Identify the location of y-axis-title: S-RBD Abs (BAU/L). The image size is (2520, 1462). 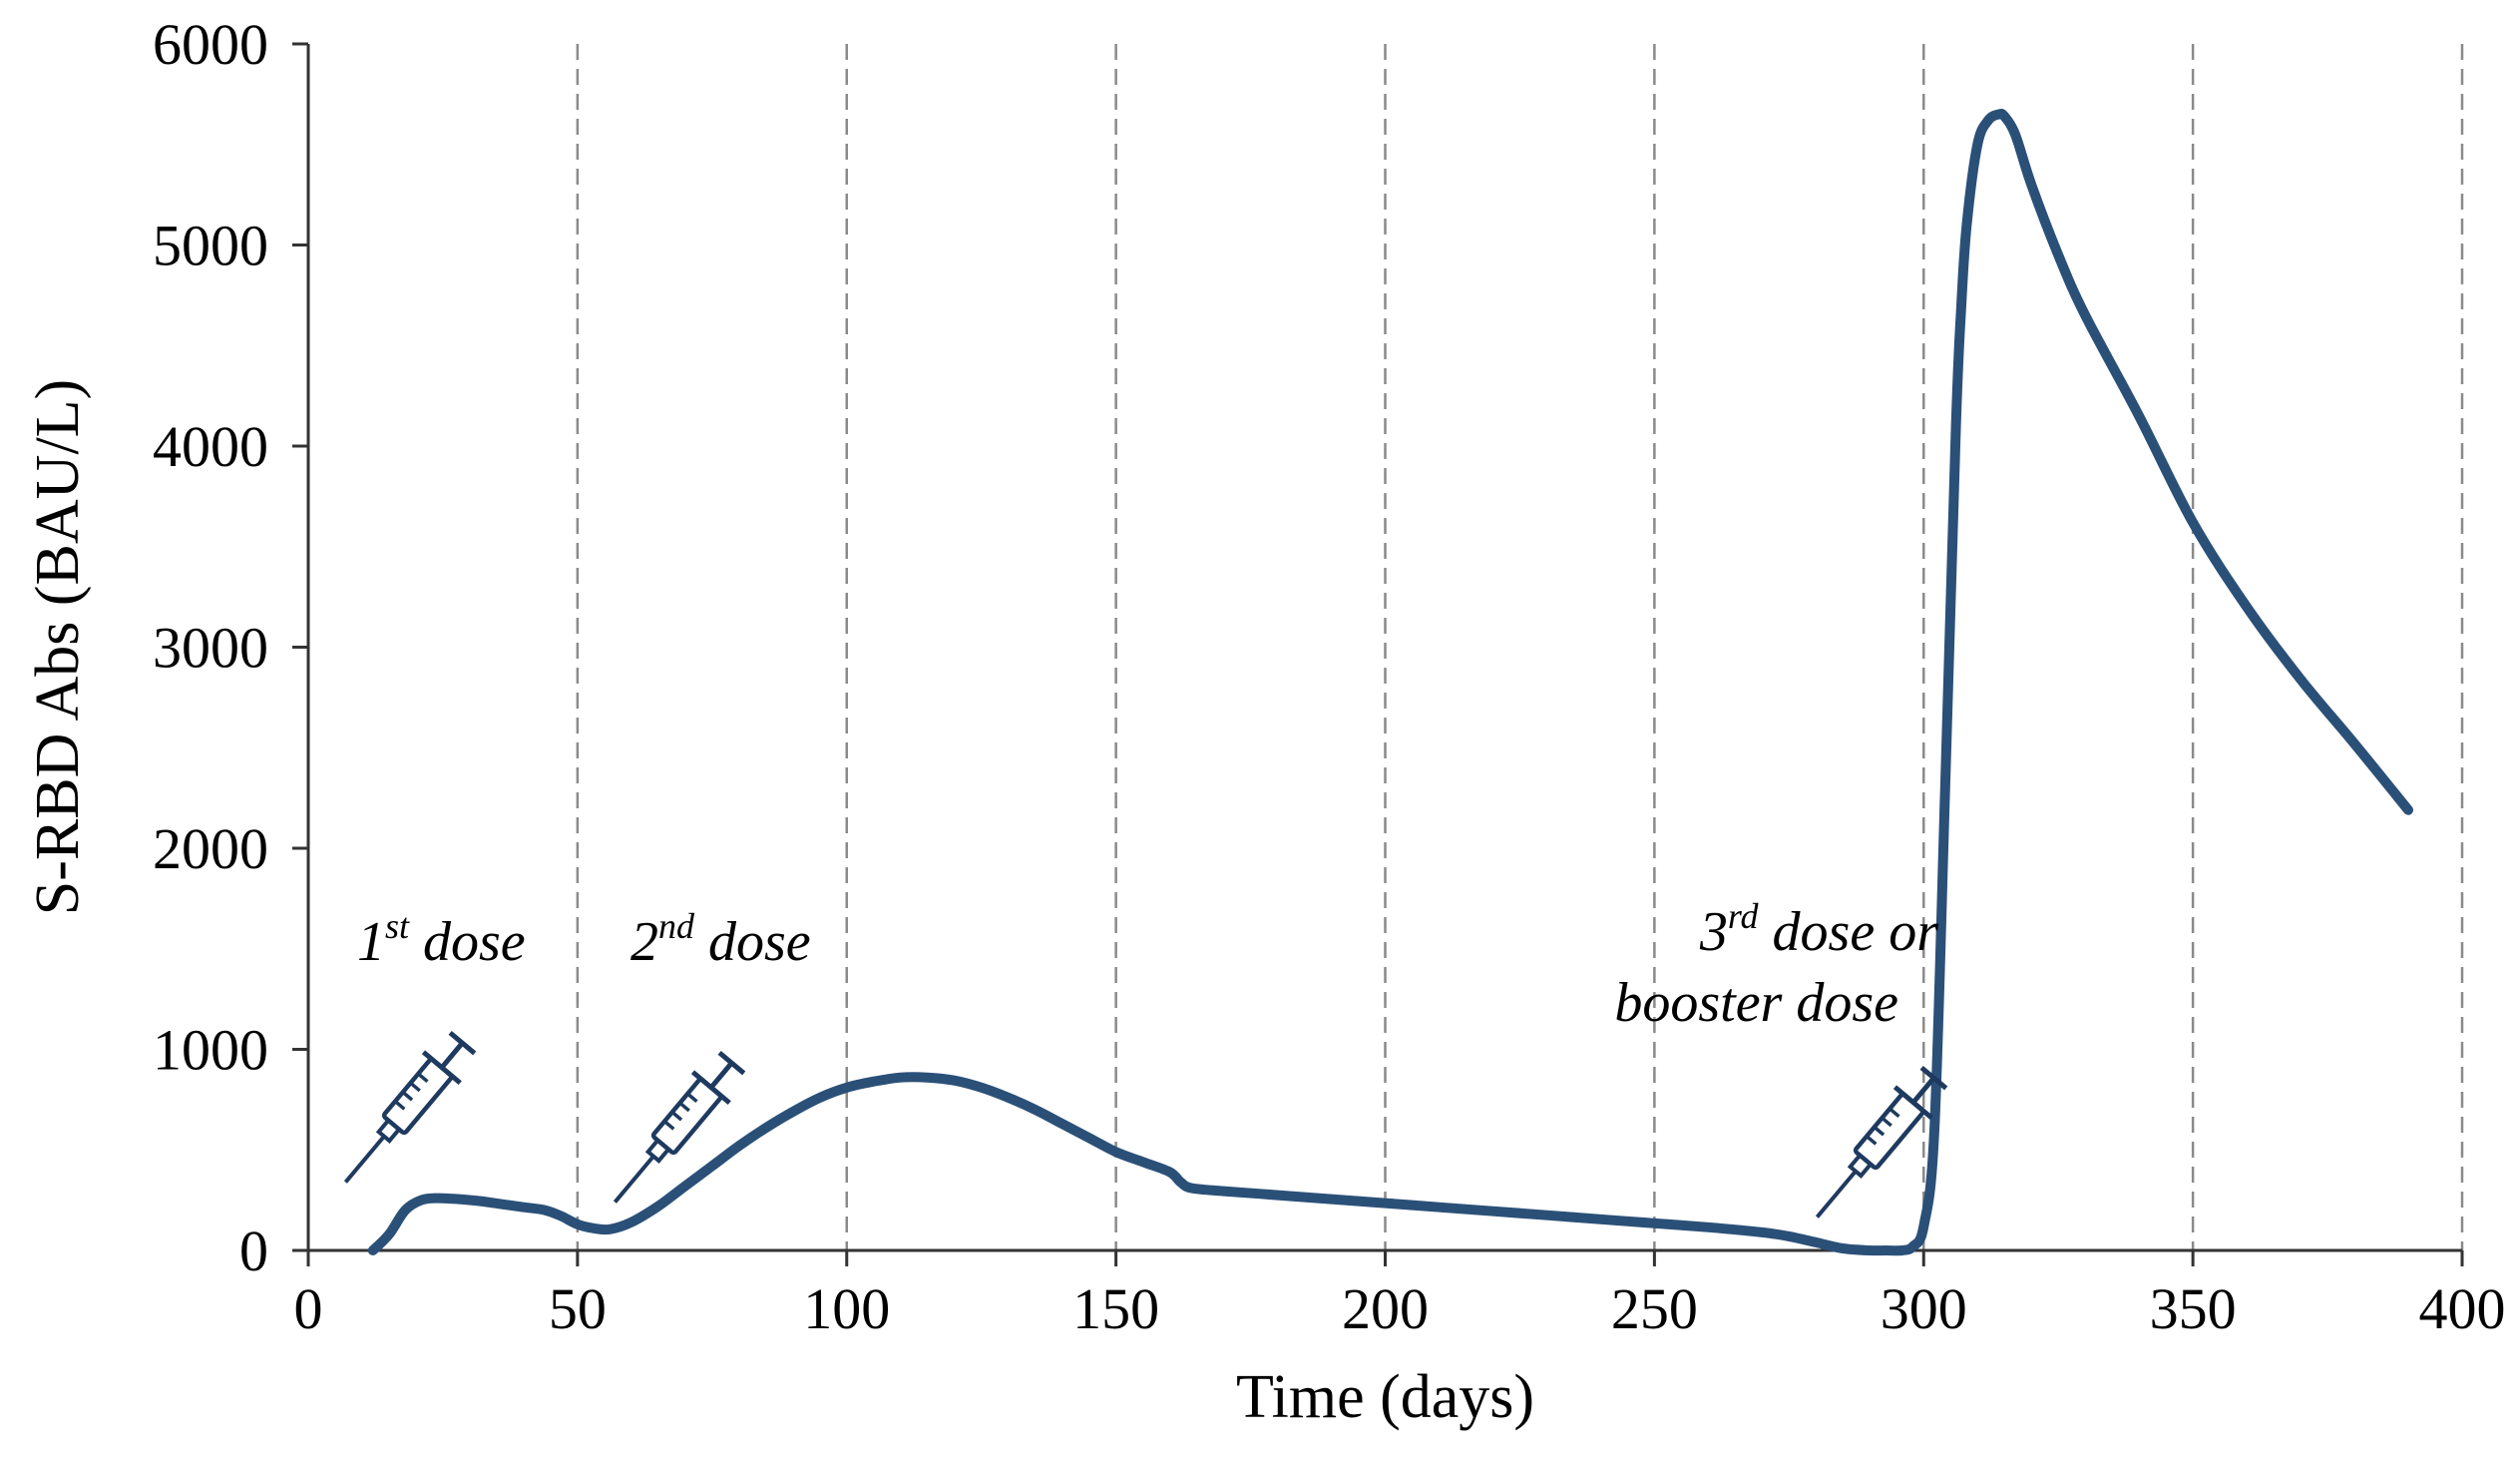
(58, 647).